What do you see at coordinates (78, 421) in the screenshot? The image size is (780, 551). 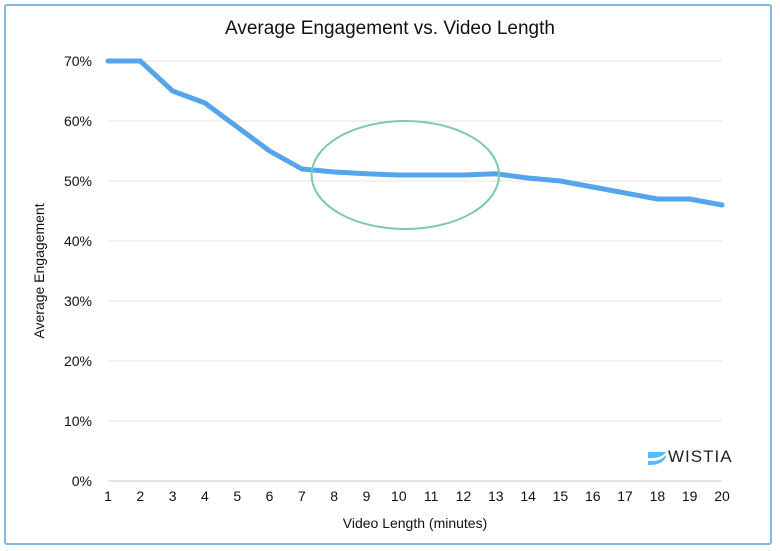 I see `y-tick-label: 10%` at bounding box center [78, 421].